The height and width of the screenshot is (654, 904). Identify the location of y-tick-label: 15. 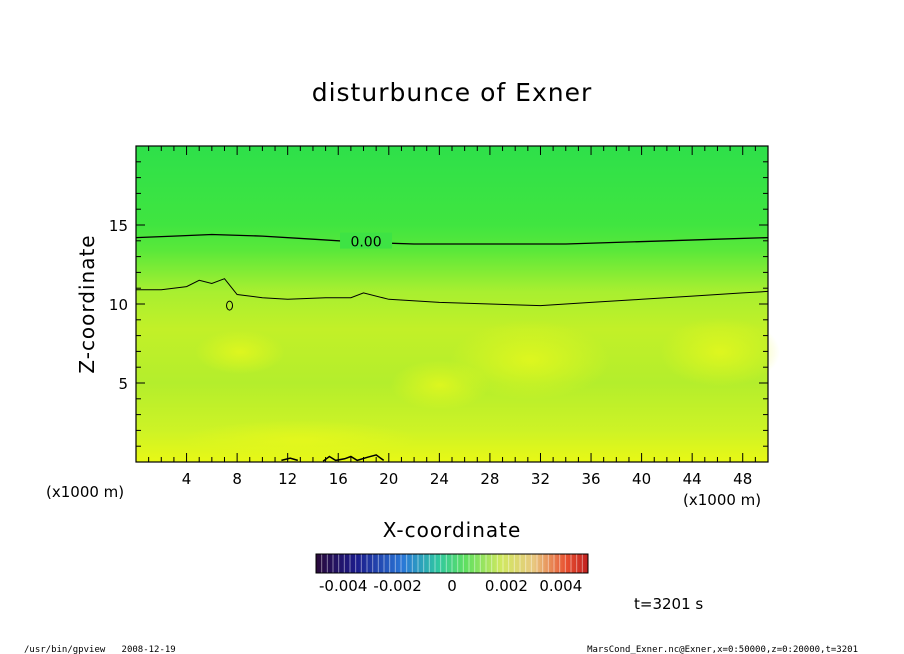
(118, 226).